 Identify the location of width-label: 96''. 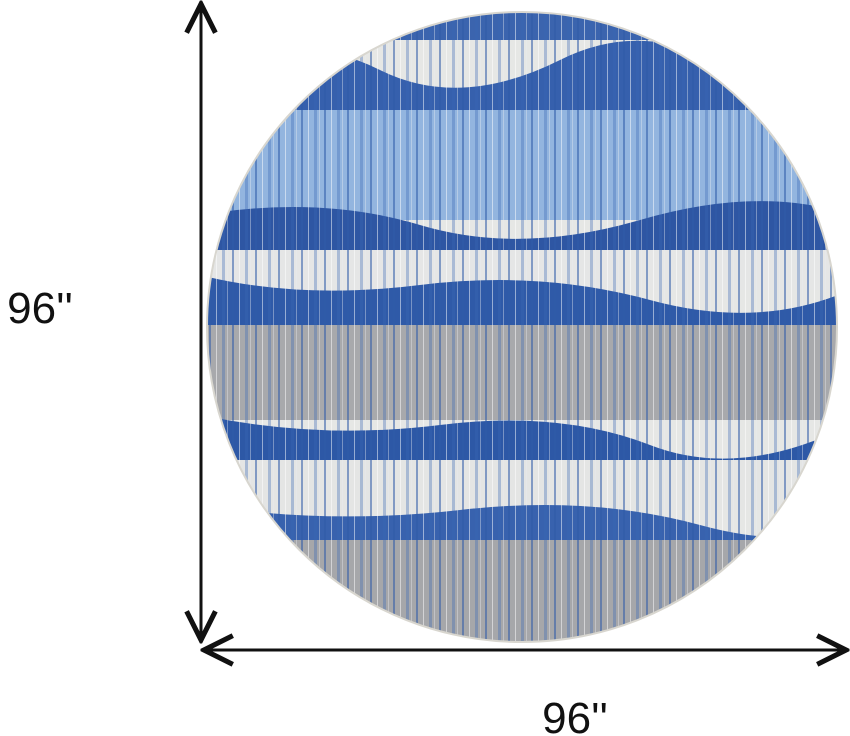
(575, 715).